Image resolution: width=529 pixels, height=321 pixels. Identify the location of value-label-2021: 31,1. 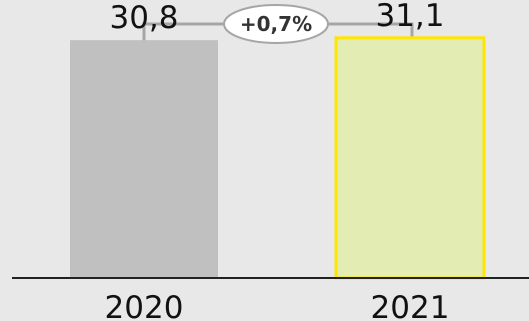
(409, 17).